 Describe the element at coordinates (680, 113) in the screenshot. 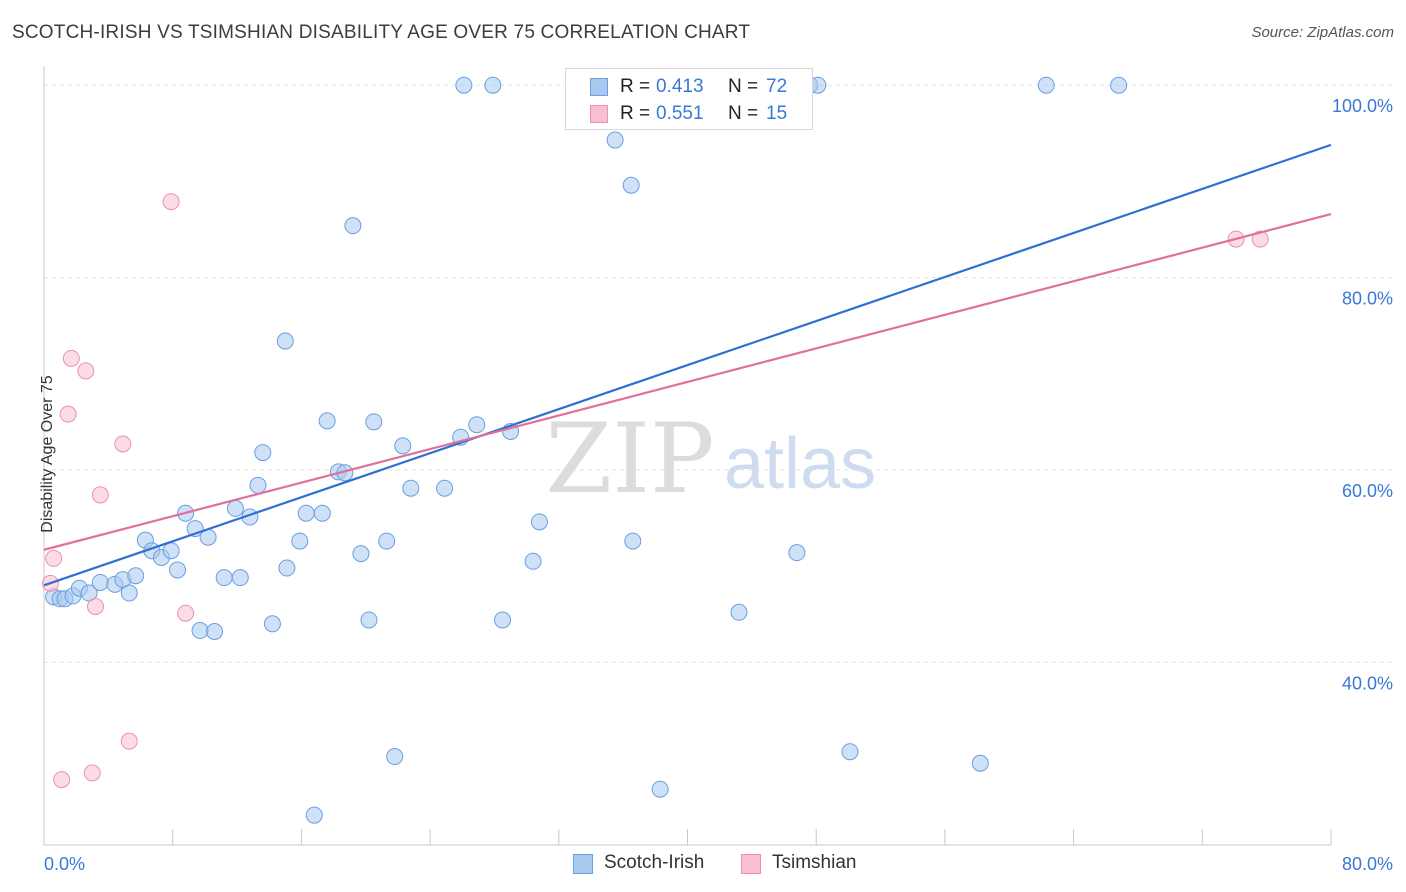

I see `legend-r-value: 0.551` at that location.